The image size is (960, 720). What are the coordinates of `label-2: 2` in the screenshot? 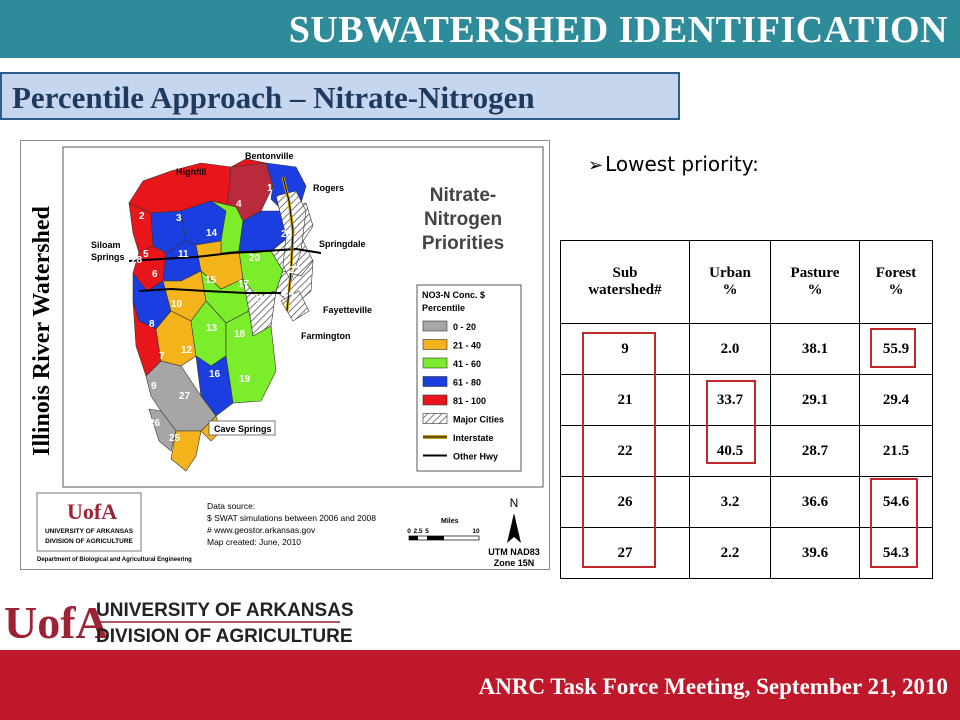 It's located at (142, 216).